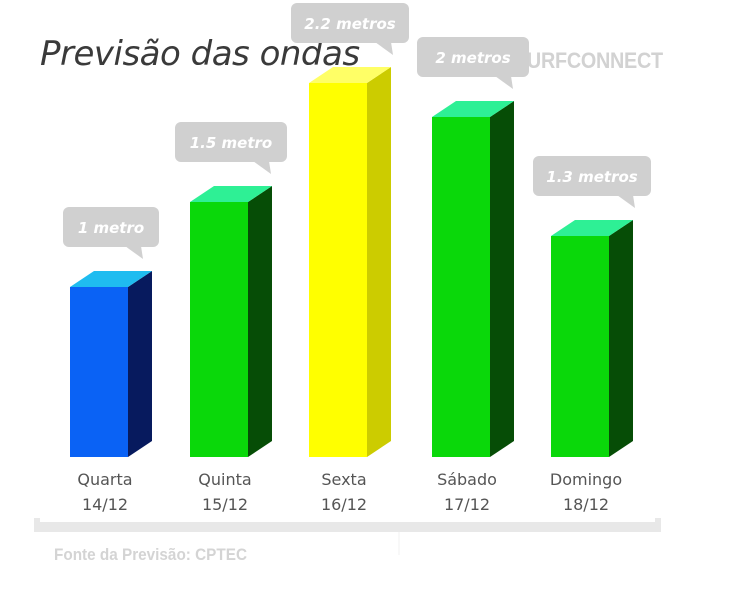  What do you see at coordinates (225, 504) in the screenshot?
I see `category-date-label: 15/12` at bounding box center [225, 504].